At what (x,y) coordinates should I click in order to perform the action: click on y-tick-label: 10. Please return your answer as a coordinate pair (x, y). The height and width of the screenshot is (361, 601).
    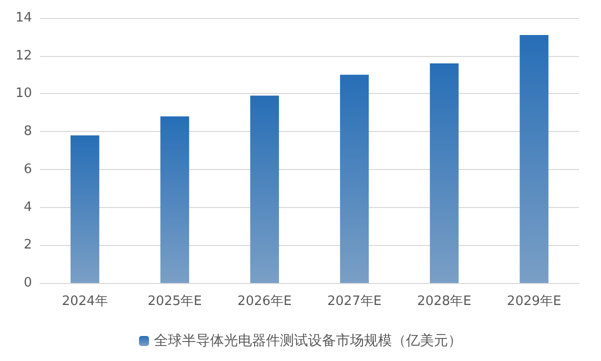
    Looking at the image, I should click on (23, 94).